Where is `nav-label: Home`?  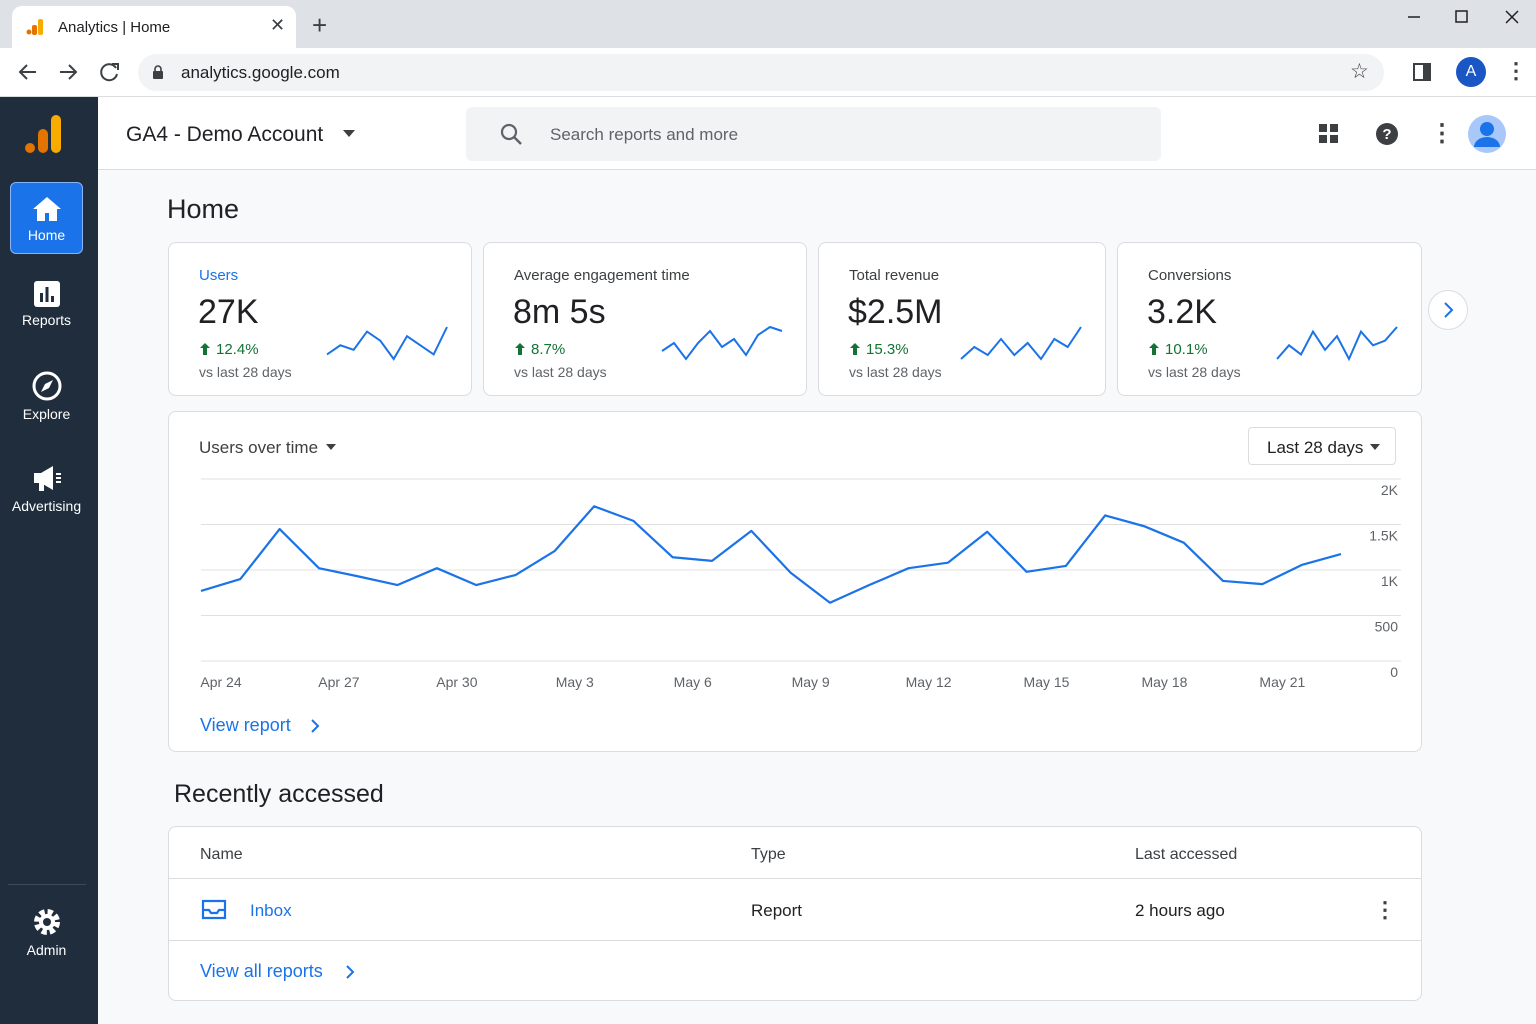 nav-label: Home is located at coordinates (46, 235).